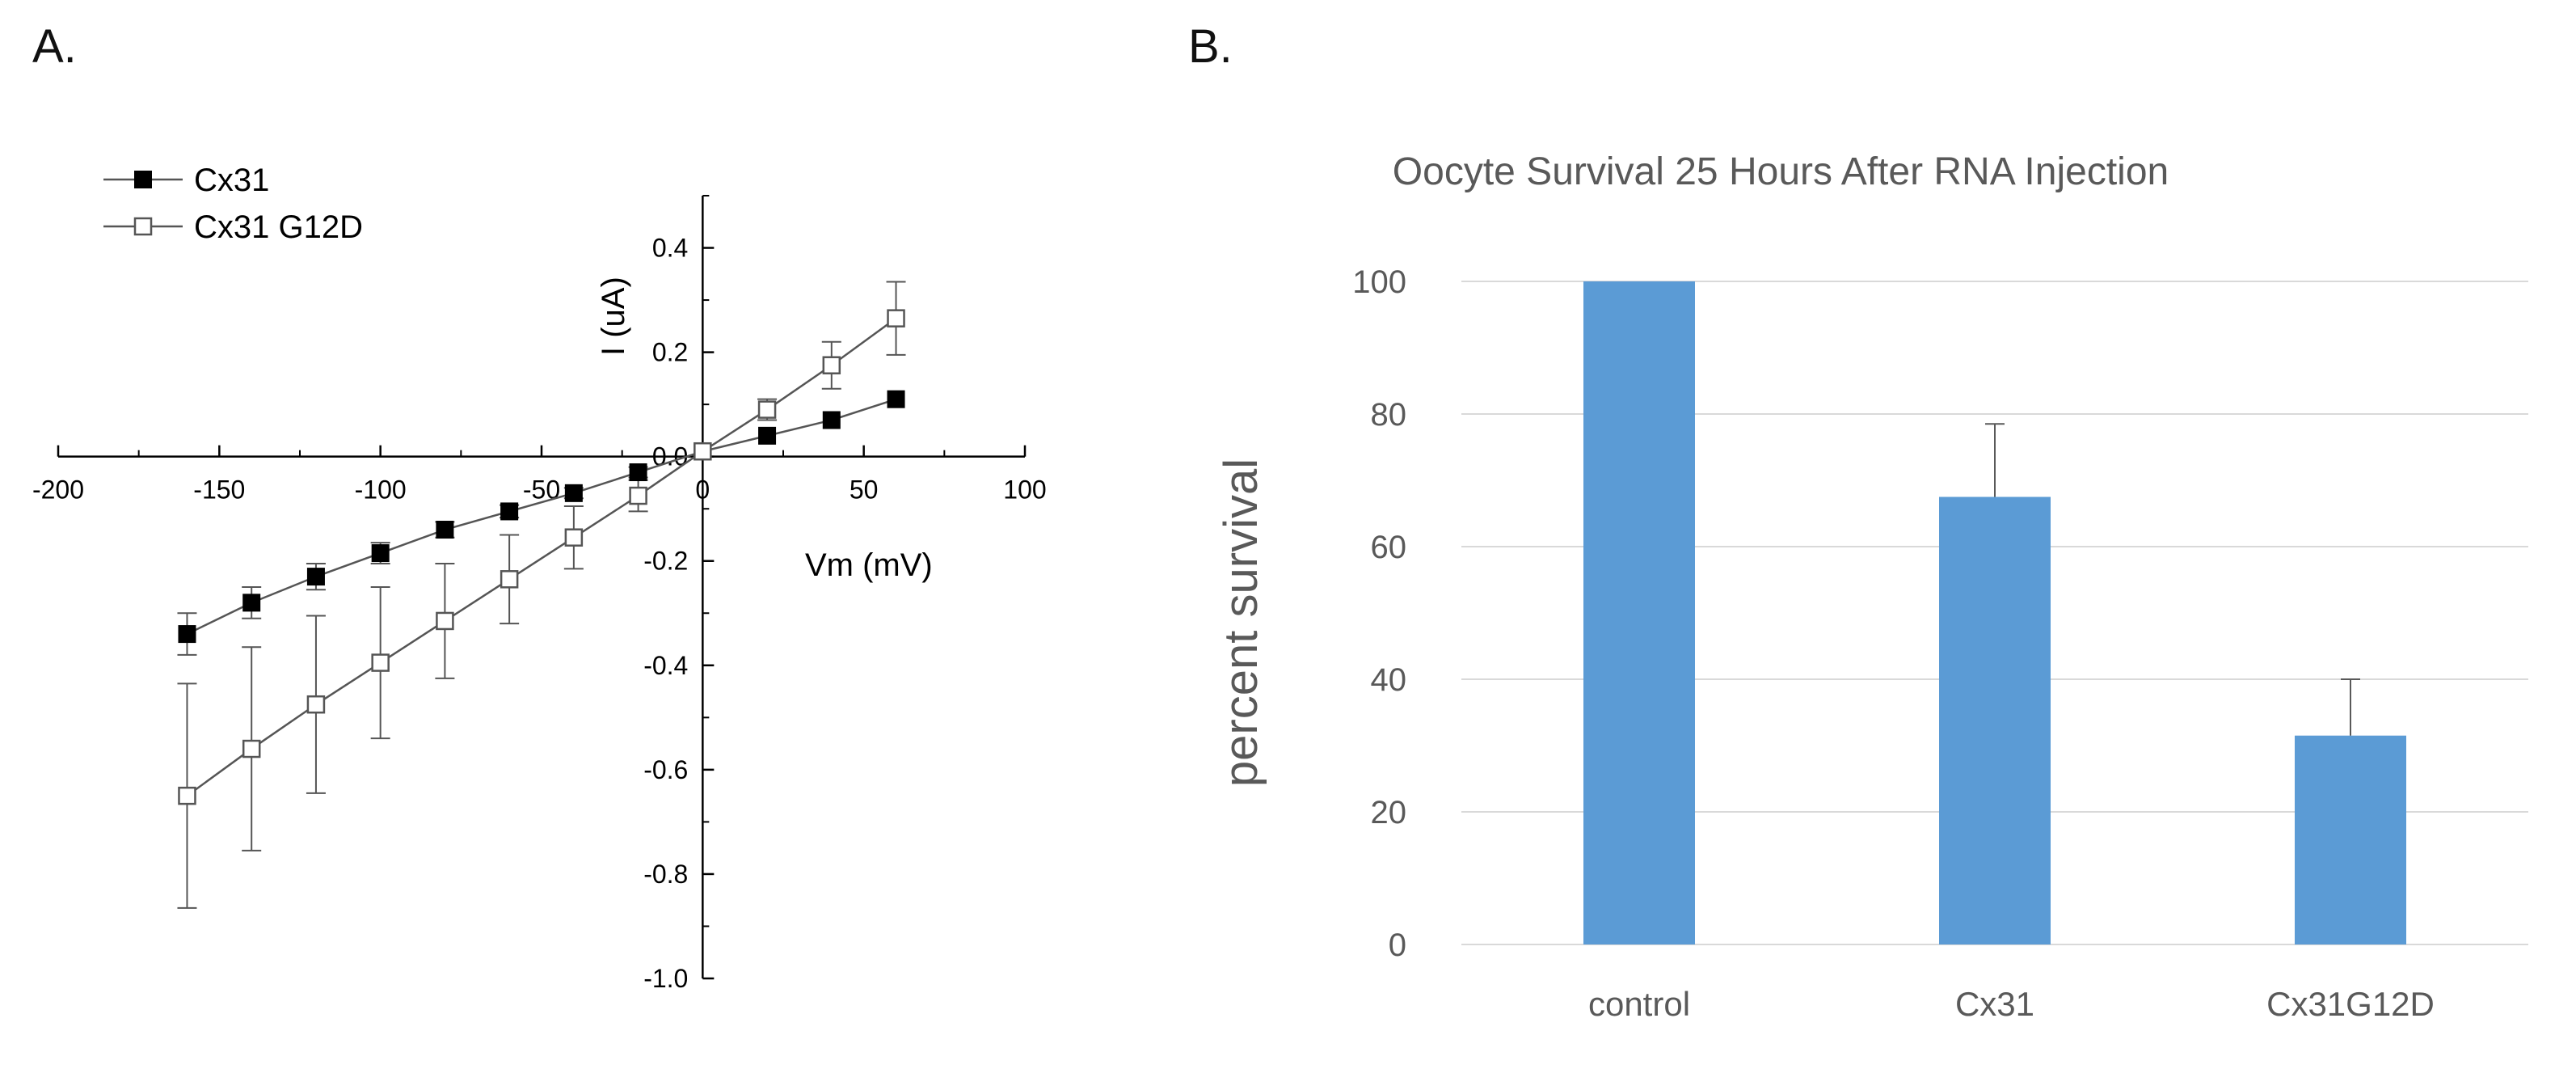  What do you see at coordinates (2350, 1004) in the screenshot?
I see `survival-category-label: Cx31G12D` at bounding box center [2350, 1004].